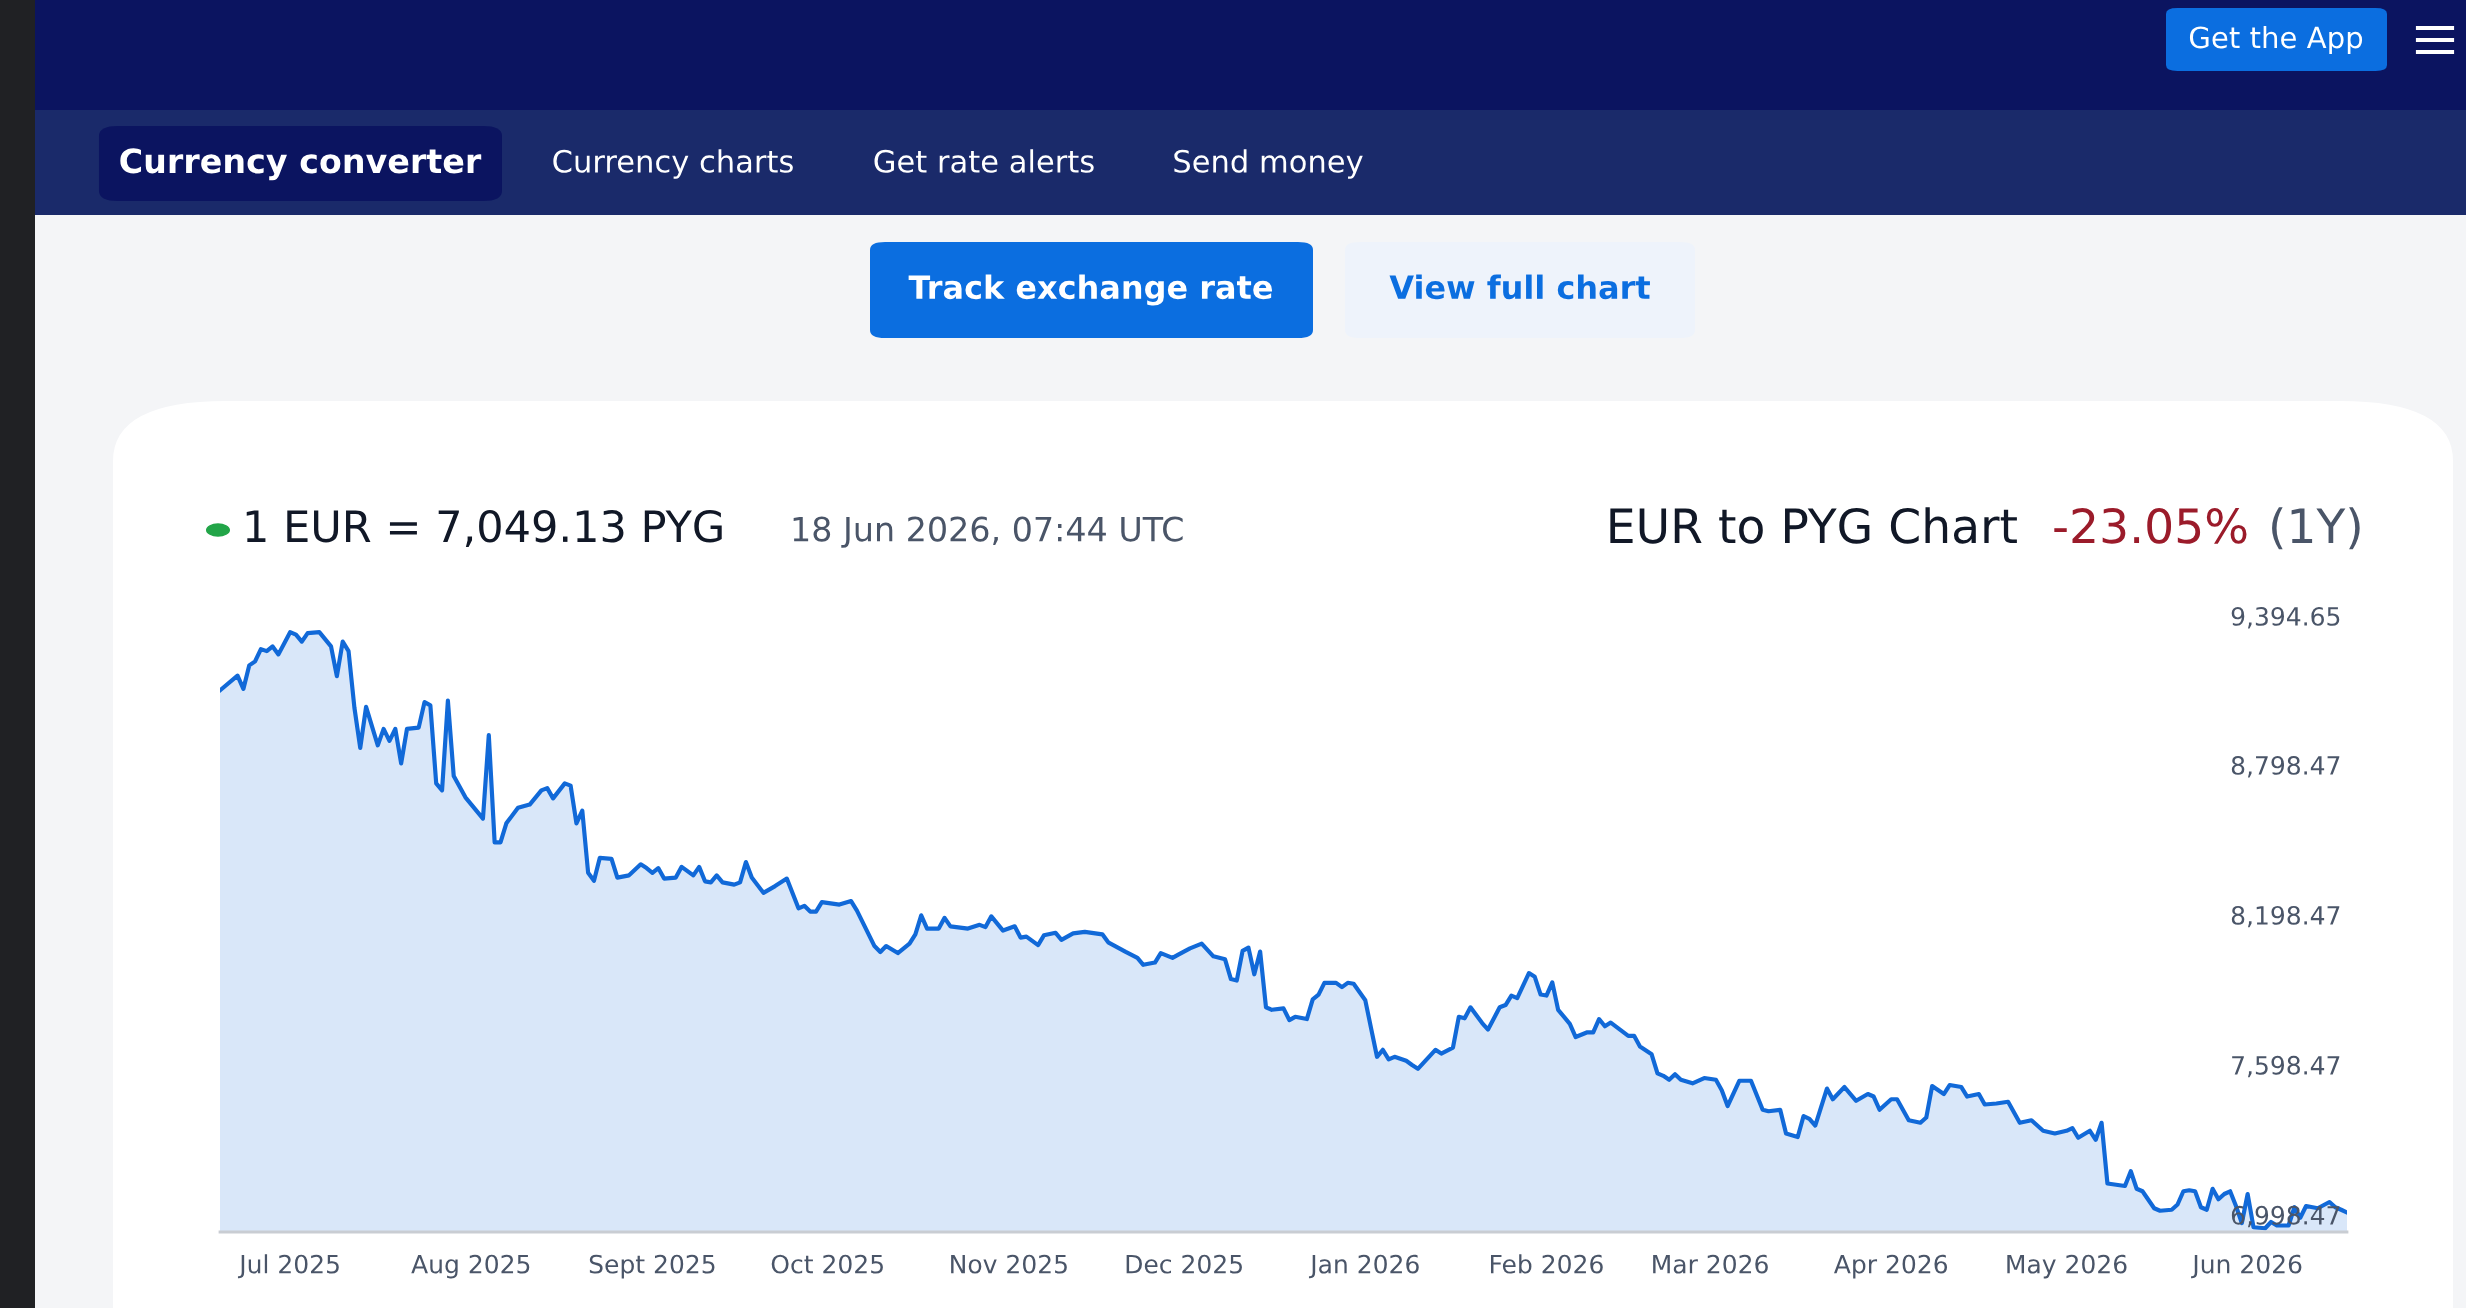 Image resolution: width=2466 pixels, height=1308 pixels. Describe the element at coordinates (827, 1264) in the screenshot. I see `x-tick-label: Oct 2025` at that location.